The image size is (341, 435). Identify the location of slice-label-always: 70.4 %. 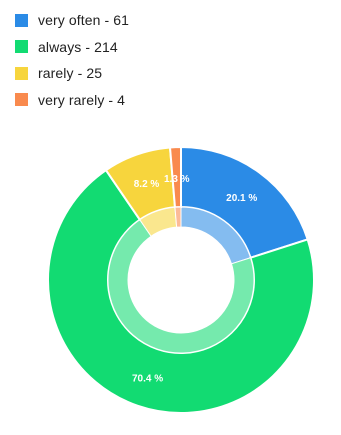
(147, 378).